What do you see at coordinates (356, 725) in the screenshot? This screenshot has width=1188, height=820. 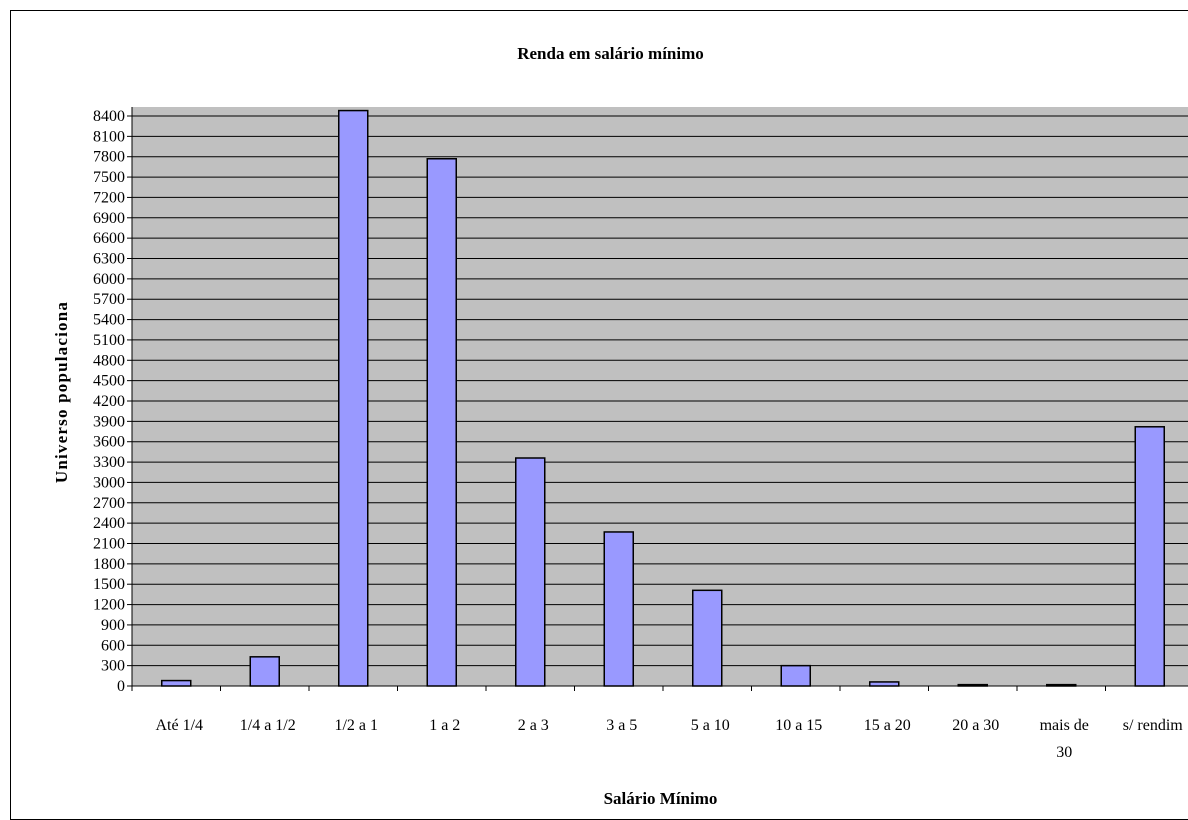 I see `x-tick-label: 1/2 a 1` at bounding box center [356, 725].